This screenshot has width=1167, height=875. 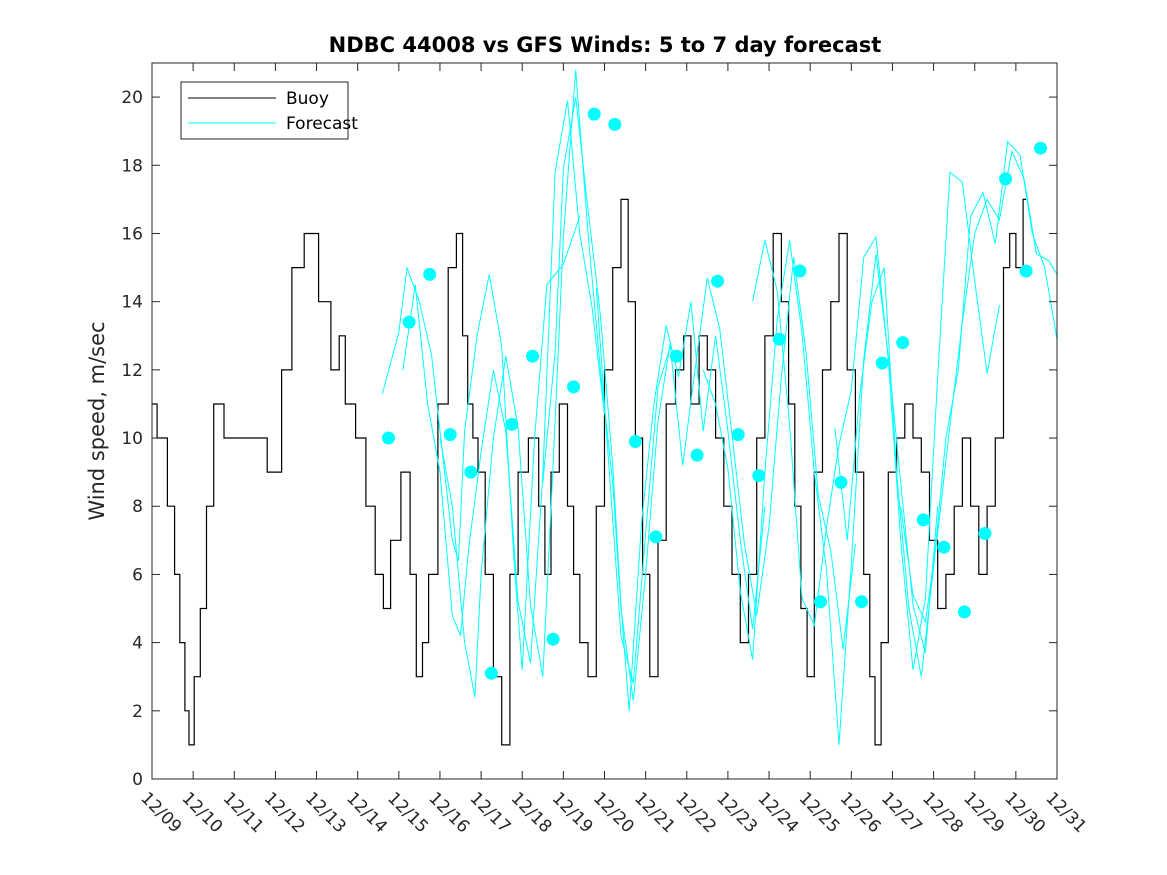 What do you see at coordinates (531, 812) in the screenshot?
I see `x-tick-label: 12/18` at bounding box center [531, 812].